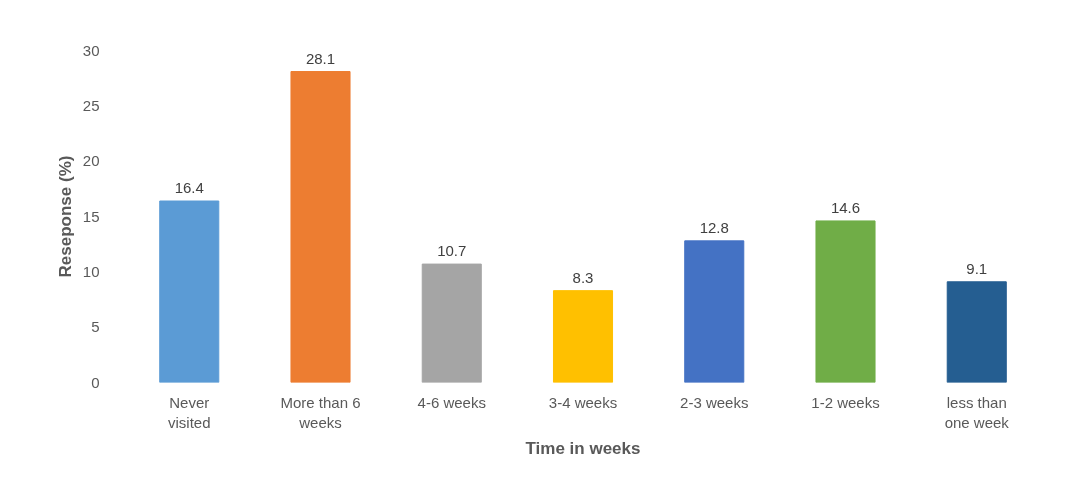  What do you see at coordinates (91, 161) in the screenshot?
I see `y-tick-label: 20` at bounding box center [91, 161].